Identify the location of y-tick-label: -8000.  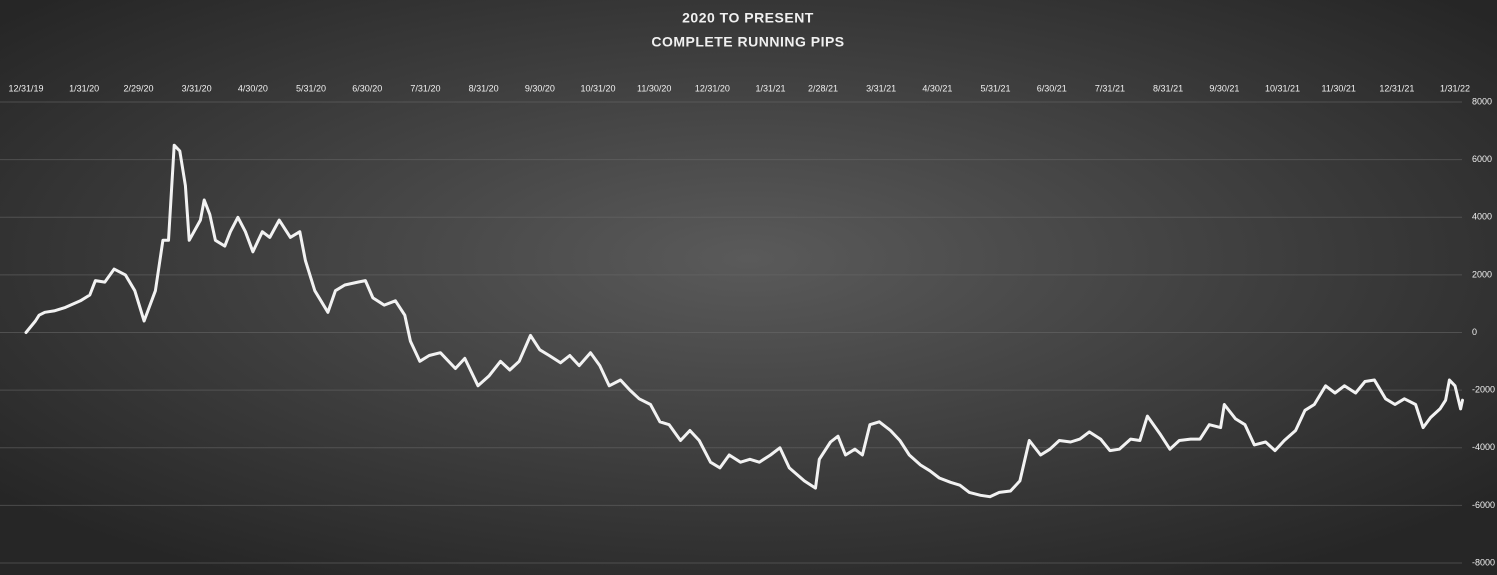
(1483, 562).